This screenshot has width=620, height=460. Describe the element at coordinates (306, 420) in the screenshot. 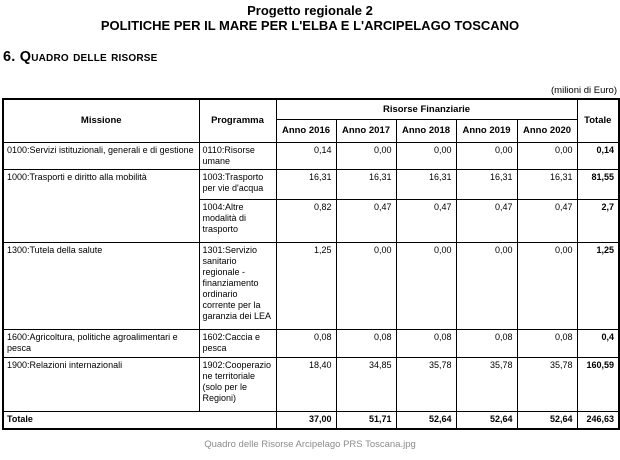

I see `total-year-value-cell: 37,00` at that location.